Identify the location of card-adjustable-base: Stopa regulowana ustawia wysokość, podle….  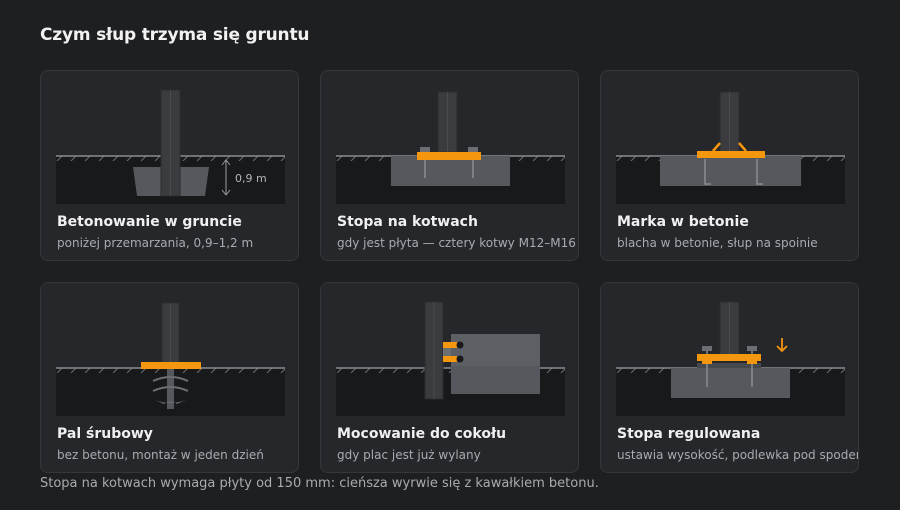
(729, 377).